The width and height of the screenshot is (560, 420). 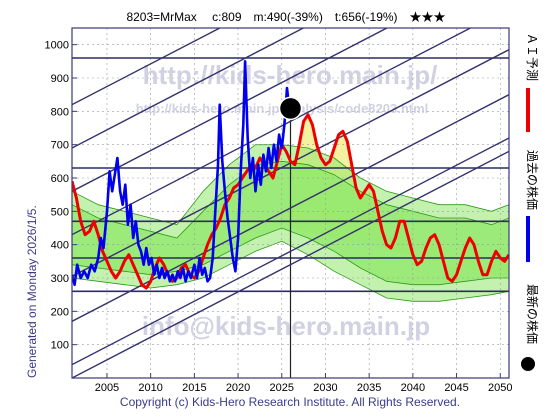 What do you see at coordinates (32, 291) in the screenshot?
I see `generated-label: Generated on Monday 2026/1/5.` at bounding box center [32, 291].